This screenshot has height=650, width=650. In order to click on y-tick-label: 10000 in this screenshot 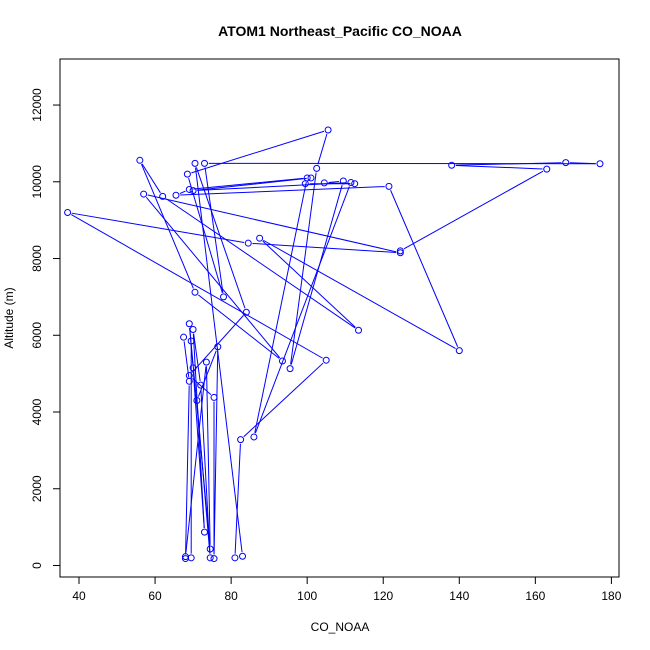, I will do `click(37, 182)`.